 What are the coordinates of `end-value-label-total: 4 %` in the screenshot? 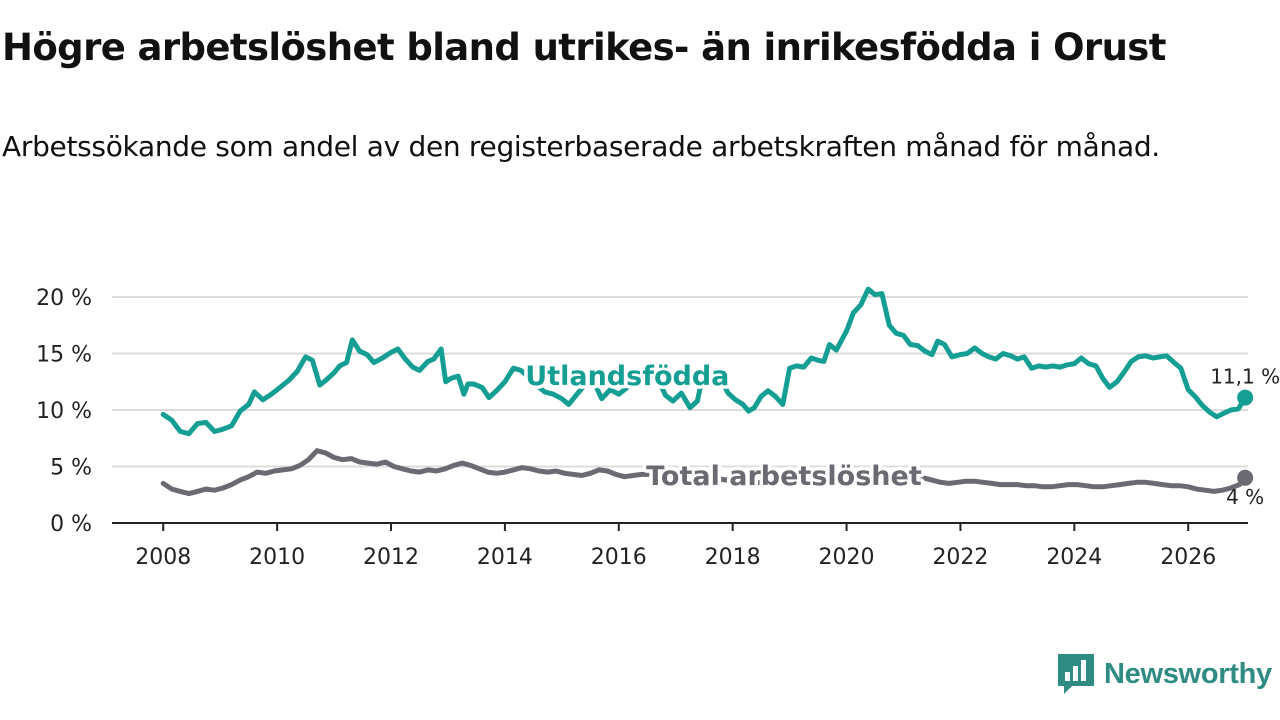 It's located at (1245, 497).